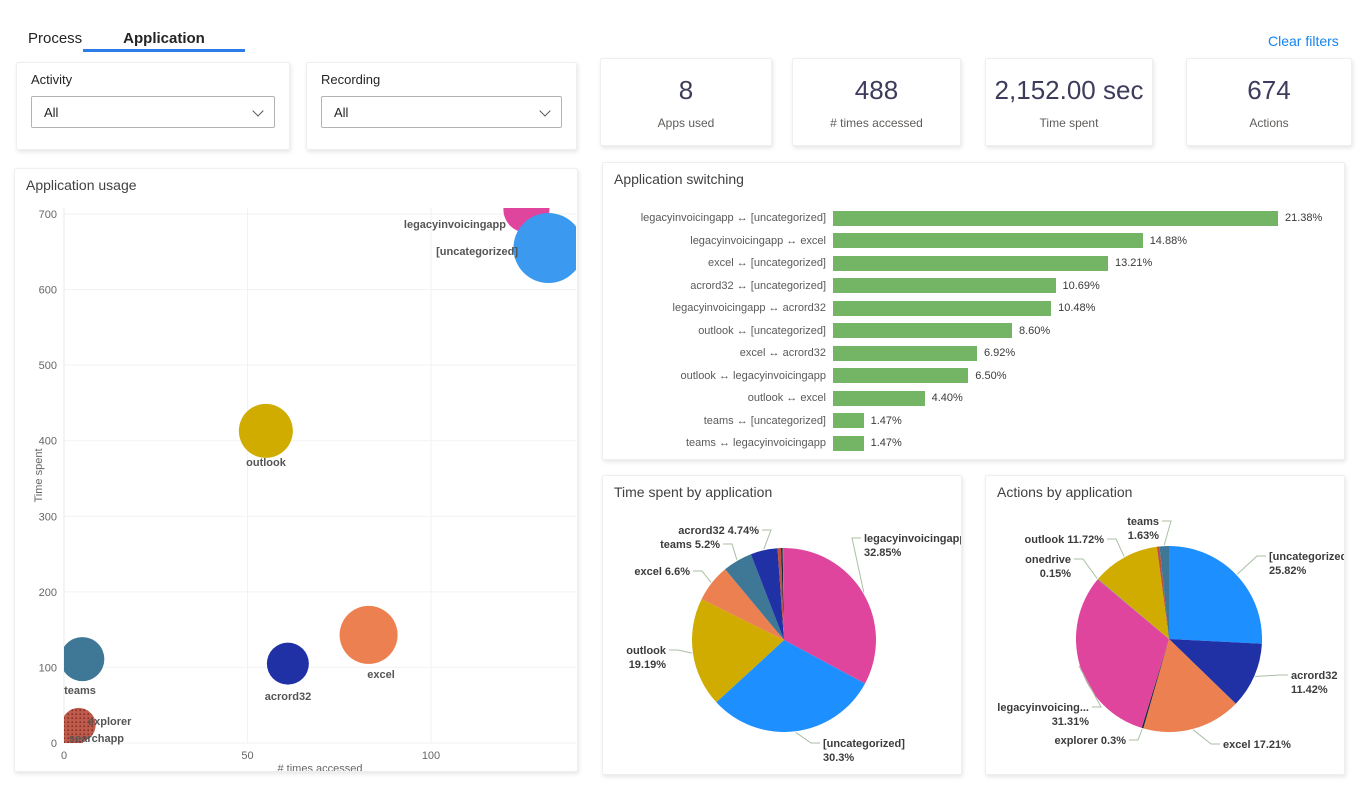  I want to click on activity-filter-card: Activity All, so click(153, 106).